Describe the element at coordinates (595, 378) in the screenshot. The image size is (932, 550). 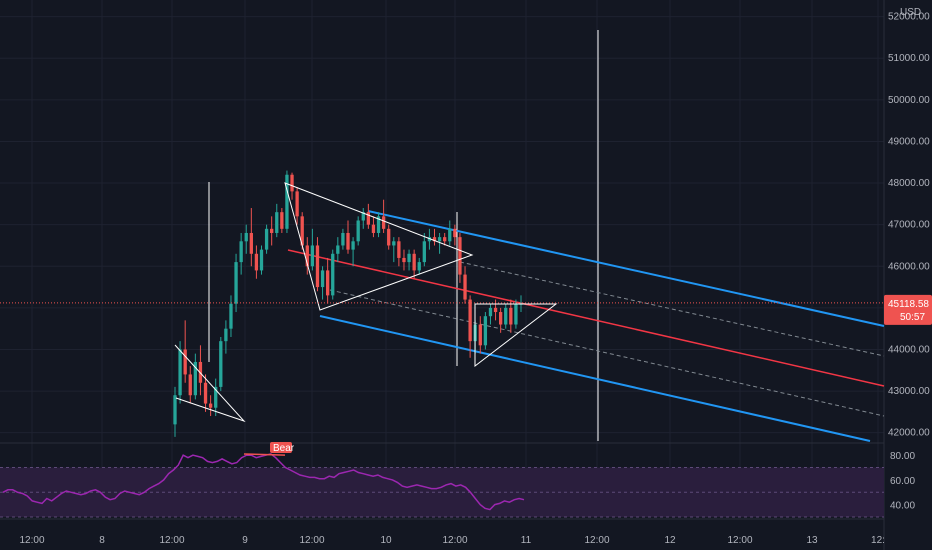
I see `channel-lower-line` at that location.